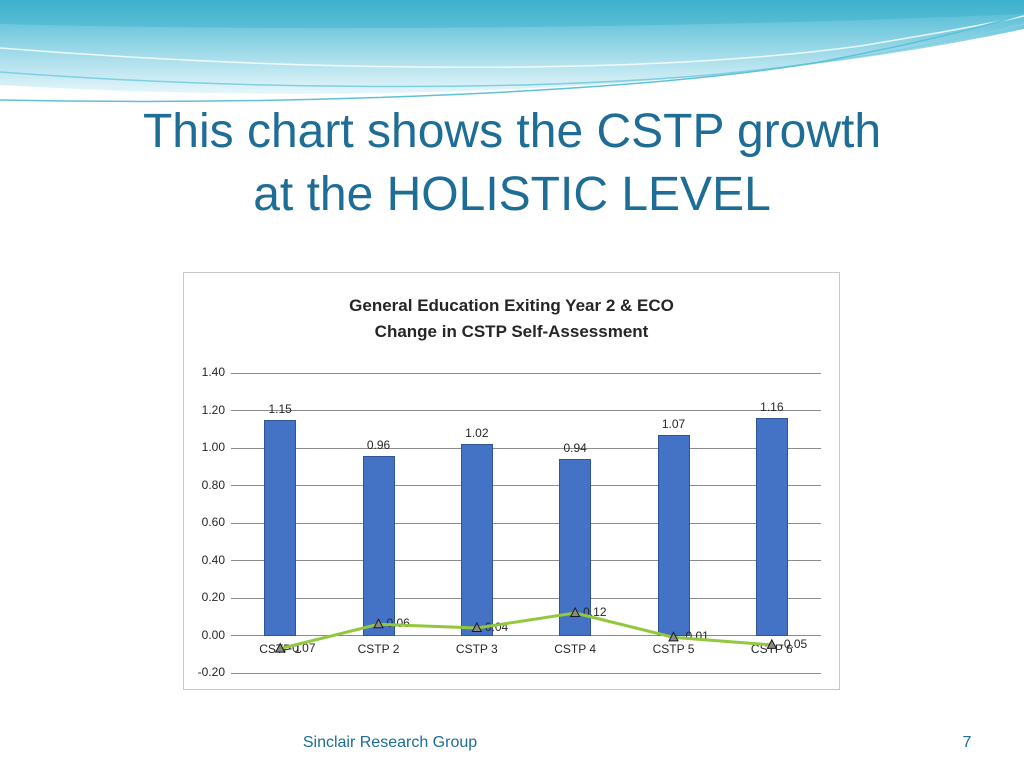  What do you see at coordinates (673, 648) in the screenshot?
I see `x-axis-category-label: CSTP 5` at bounding box center [673, 648].